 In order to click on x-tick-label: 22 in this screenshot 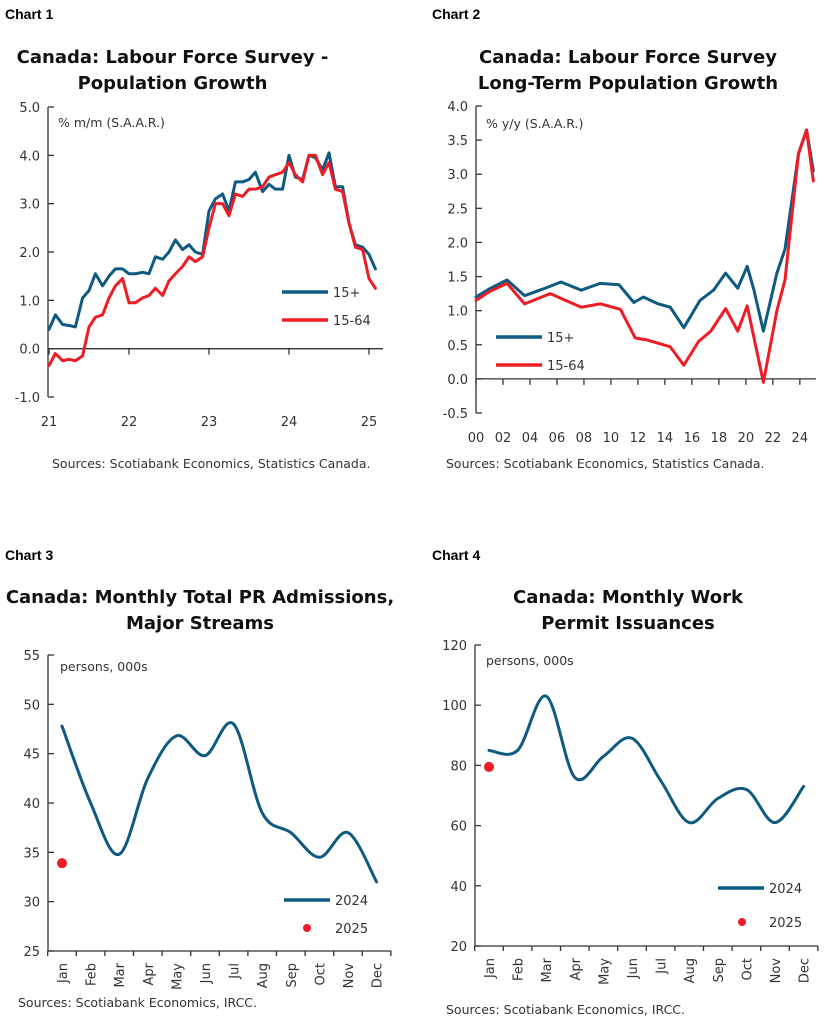, I will do `click(129, 422)`.